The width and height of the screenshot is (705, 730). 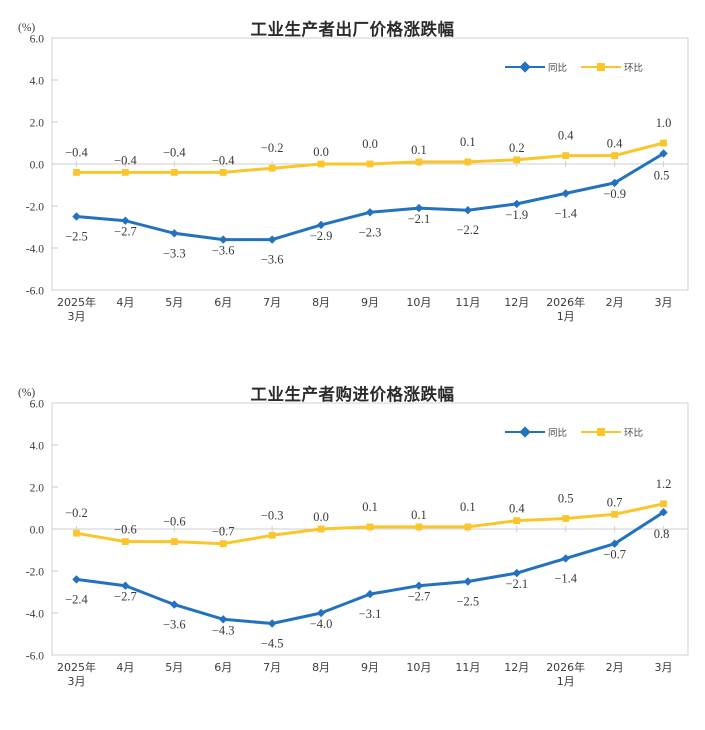 What do you see at coordinates (223, 532) in the screenshot?
I see `data-point-label: −0.7` at bounding box center [223, 532].